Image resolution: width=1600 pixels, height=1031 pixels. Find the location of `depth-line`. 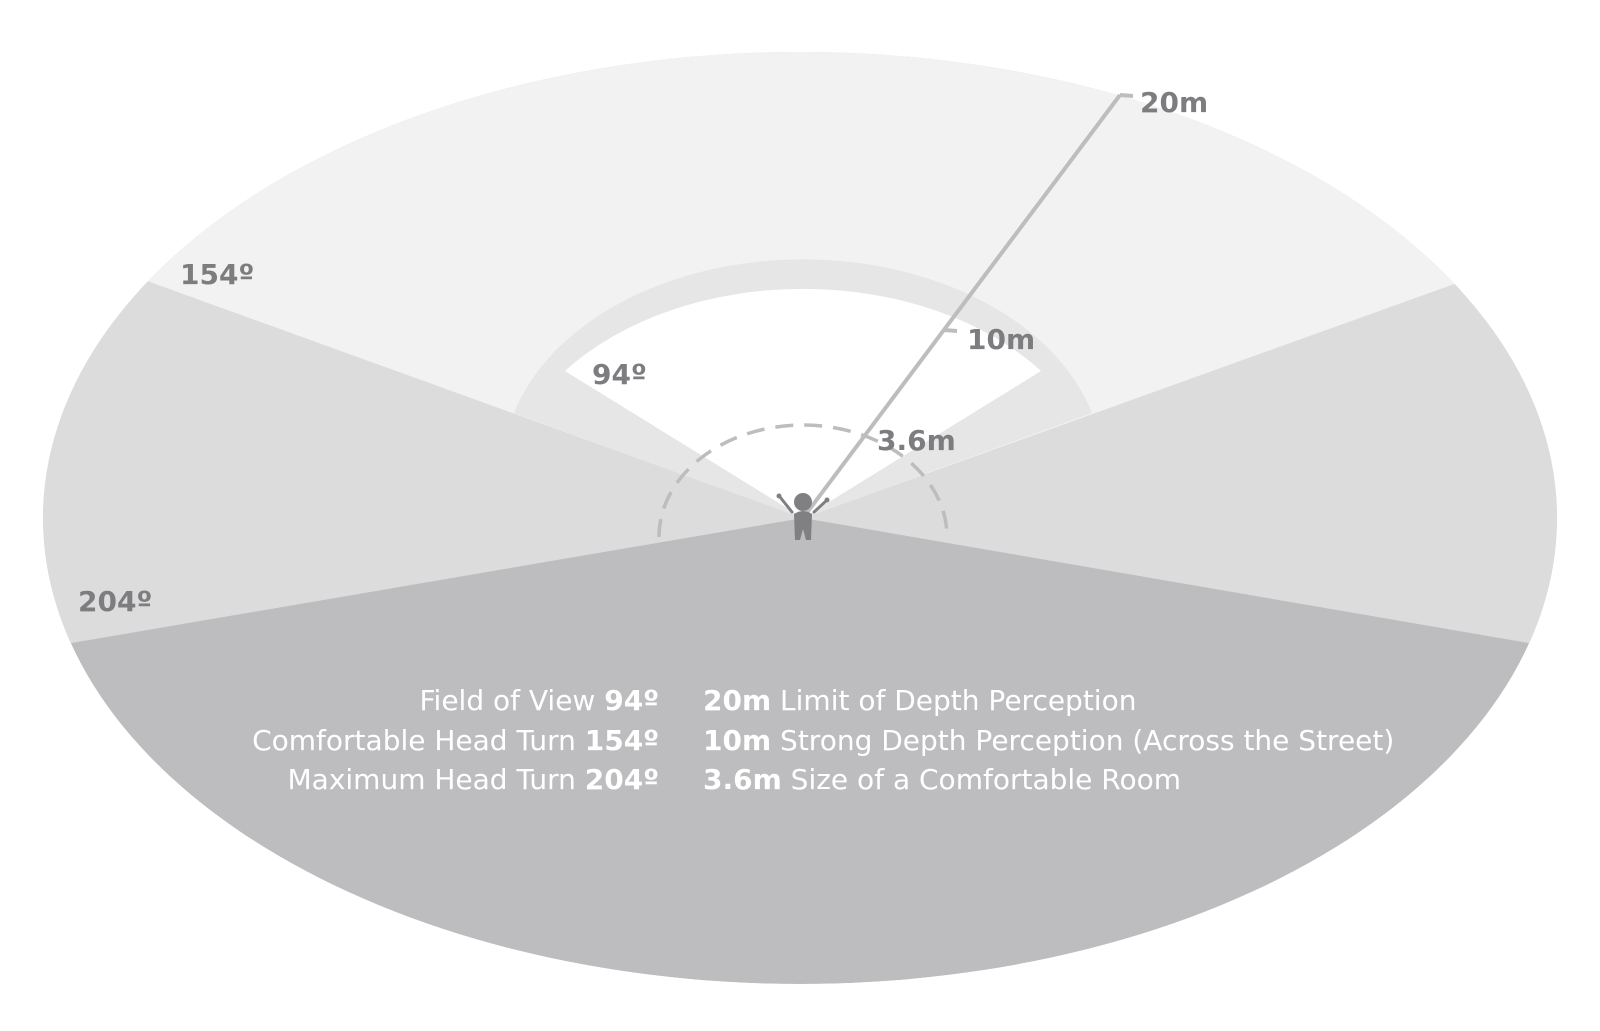

depth-line is located at coordinates (961, 306).